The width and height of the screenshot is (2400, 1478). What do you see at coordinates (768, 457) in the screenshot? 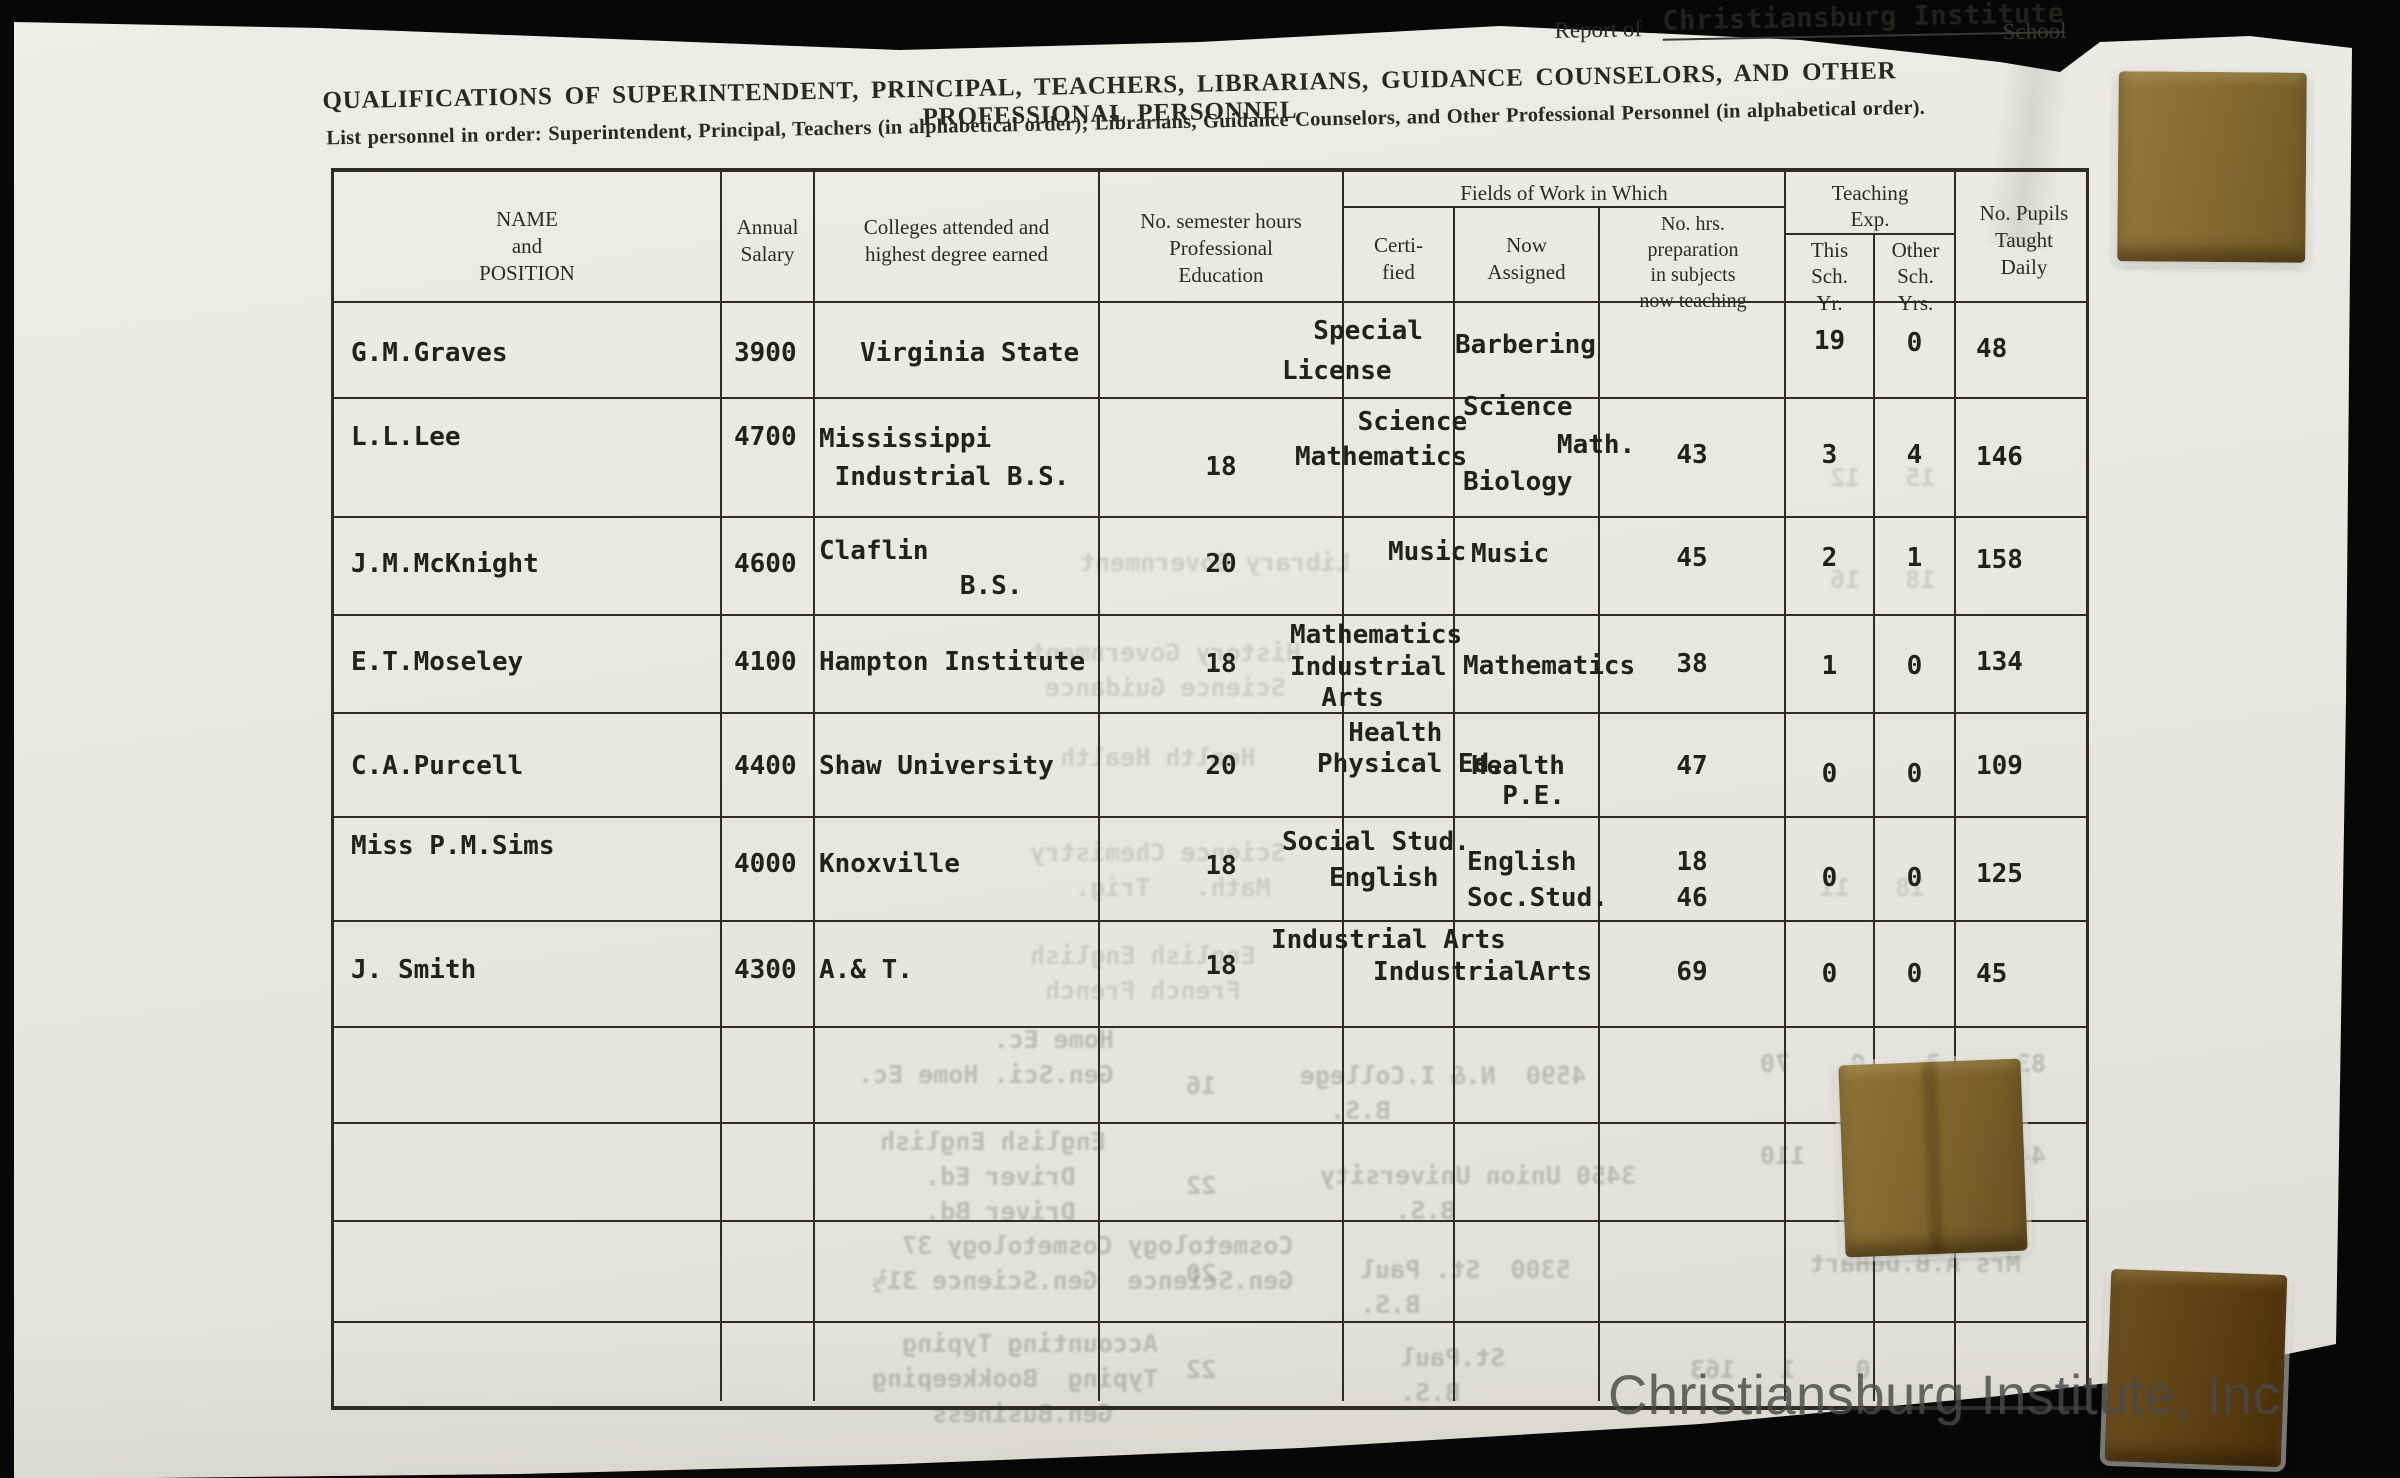
I see `table-cell-salary: 4700` at bounding box center [768, 457].